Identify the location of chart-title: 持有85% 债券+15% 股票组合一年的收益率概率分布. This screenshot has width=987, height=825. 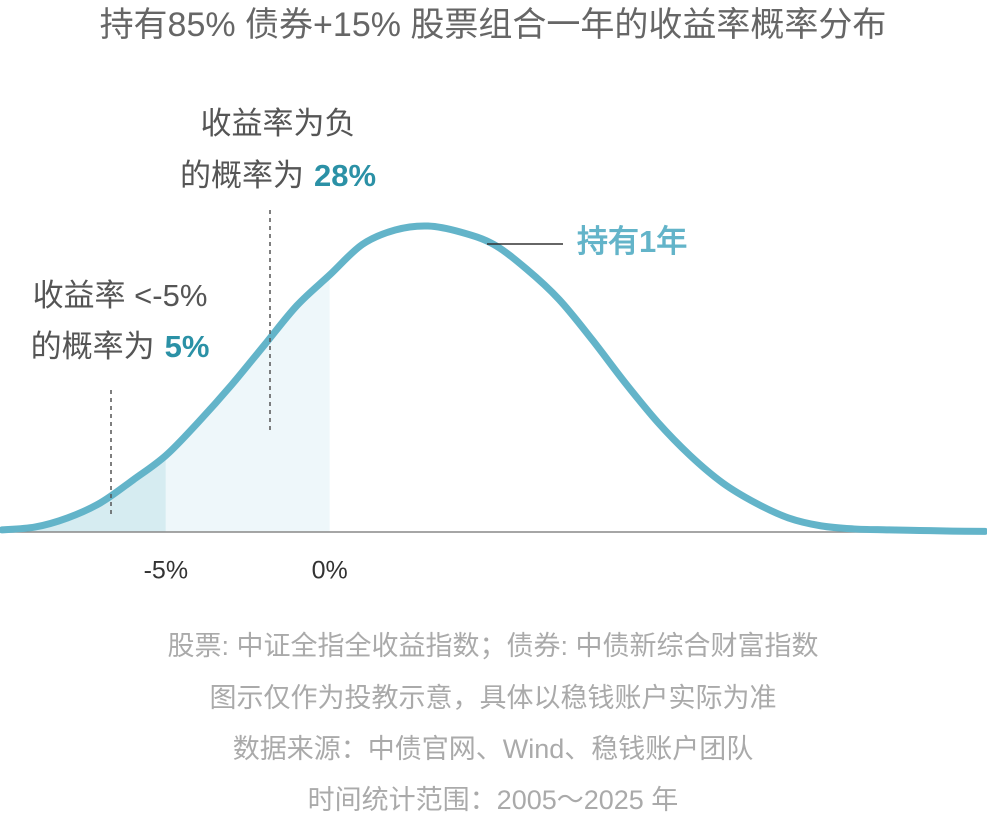
(493, 25).